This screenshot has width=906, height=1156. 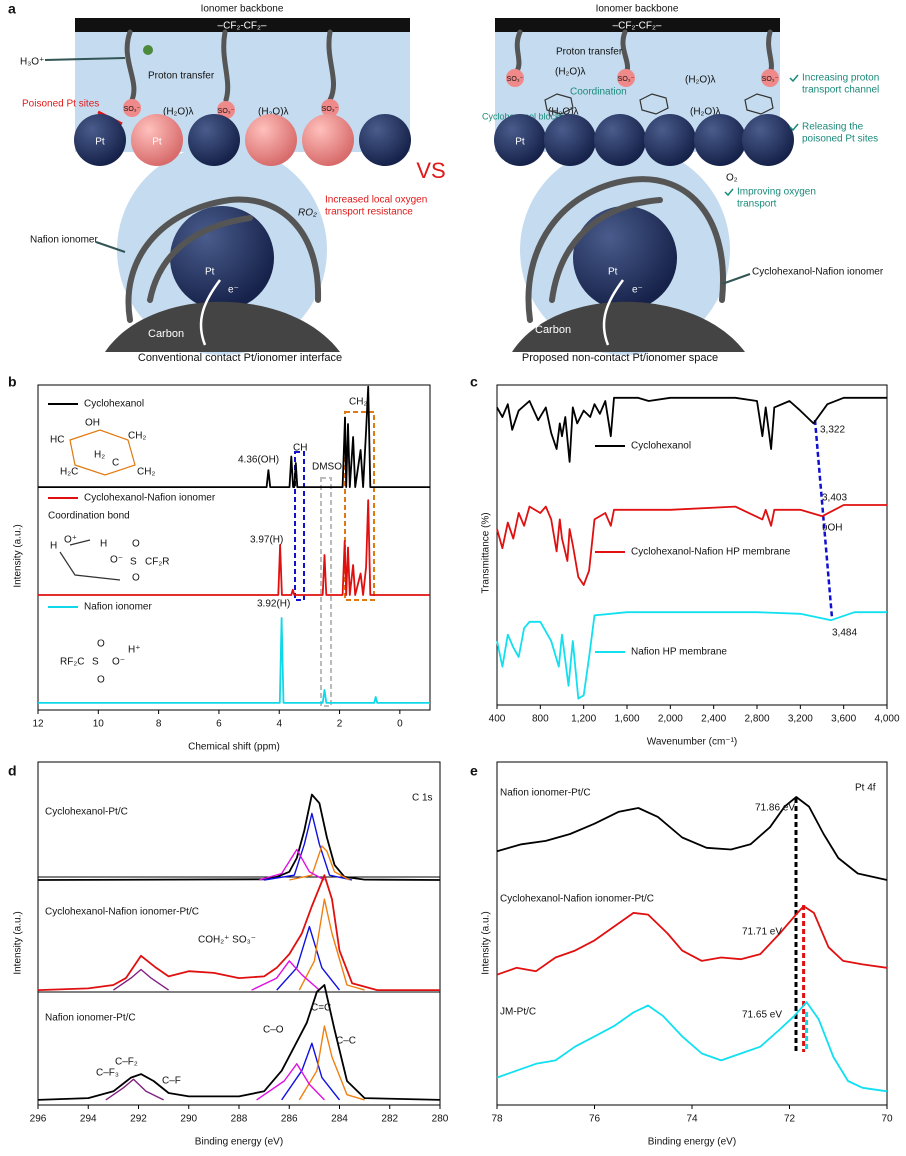 What do you see at coordinates (289, 1119) in the screenshot?
I see `x-tick-label: 286` at bounding box center [289, 1119].